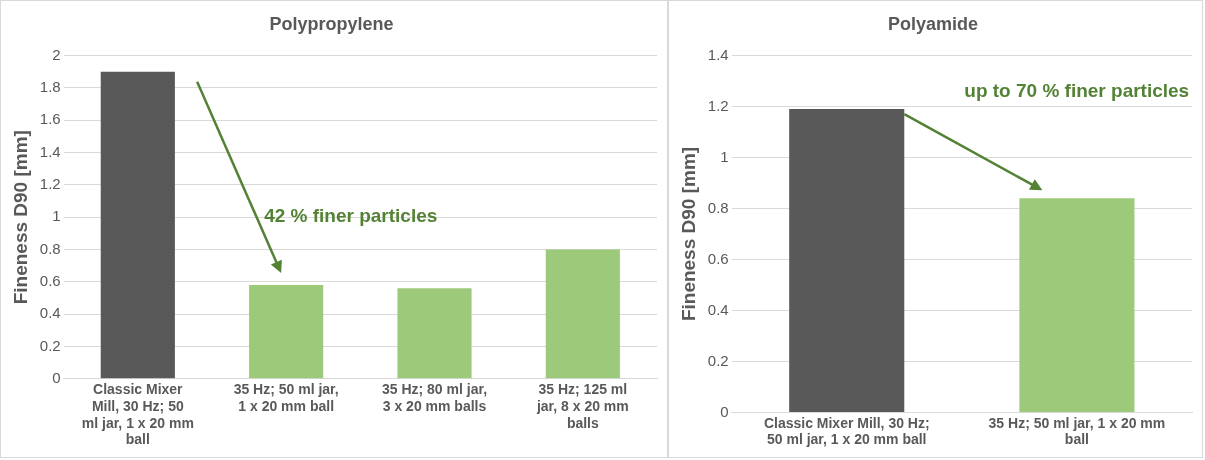 The height and width of the screenshot is (460, 1205). I want to click on annotation: 42 % finer particles, so click(351, 216).